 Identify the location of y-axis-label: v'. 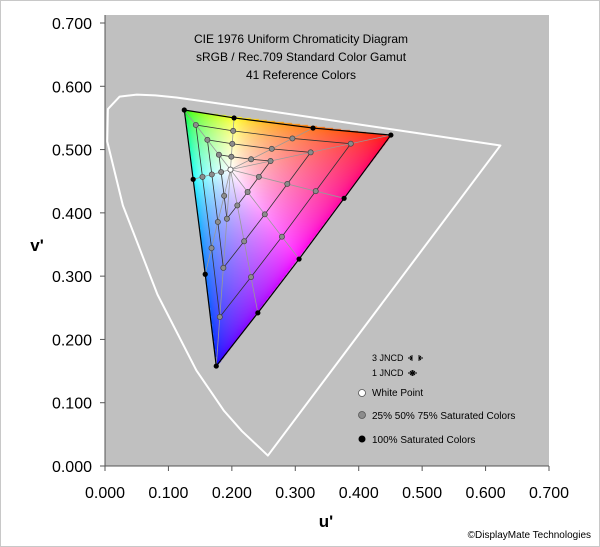
(37, 245).